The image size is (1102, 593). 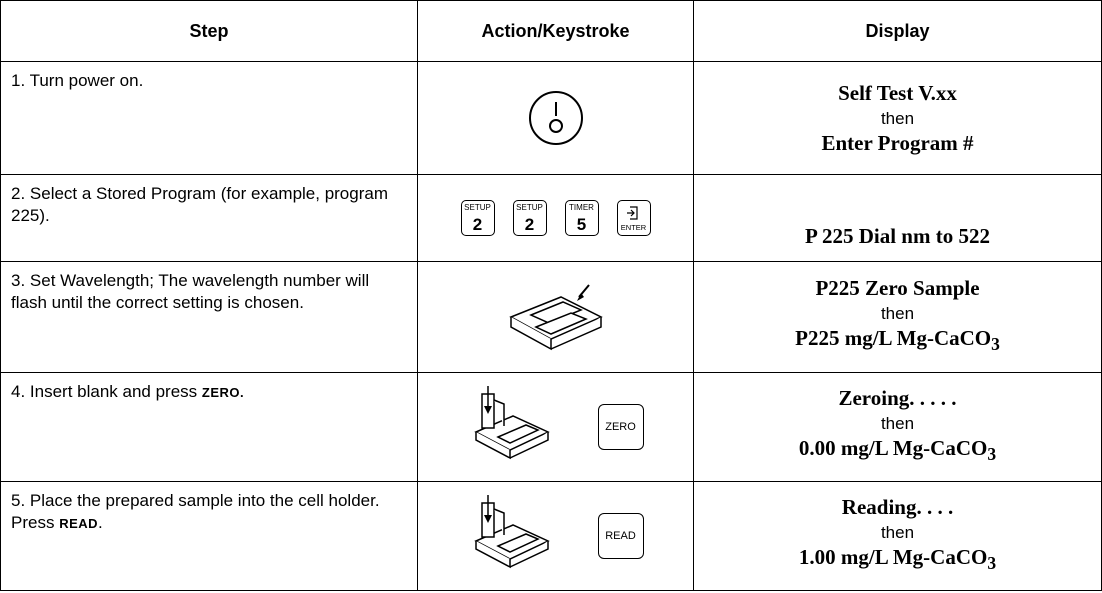 I want to click on action-cell: SETUP 2 SETUP 2 TIMER 5 ENTER, so click(x=555, y=218).